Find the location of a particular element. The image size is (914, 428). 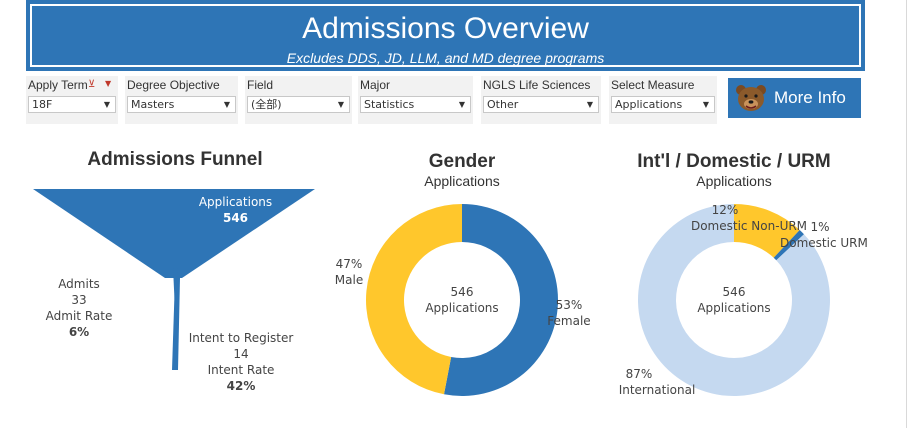

residency-center-value: 546 is located at coordinates (734, 292).